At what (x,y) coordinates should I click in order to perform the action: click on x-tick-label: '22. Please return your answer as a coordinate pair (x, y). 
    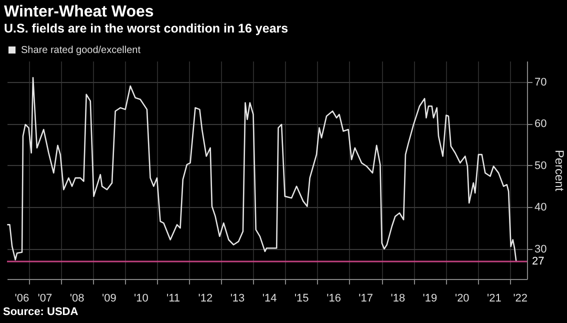
    Looking at the image, I should click on (520, 298).